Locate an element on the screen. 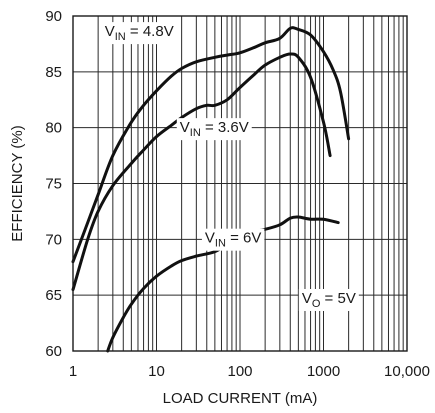 The height and width of the screenshot is (413, 435). x-tick-labels: 1 10 100 1000 10,000 is located at coordinates (249, 371).